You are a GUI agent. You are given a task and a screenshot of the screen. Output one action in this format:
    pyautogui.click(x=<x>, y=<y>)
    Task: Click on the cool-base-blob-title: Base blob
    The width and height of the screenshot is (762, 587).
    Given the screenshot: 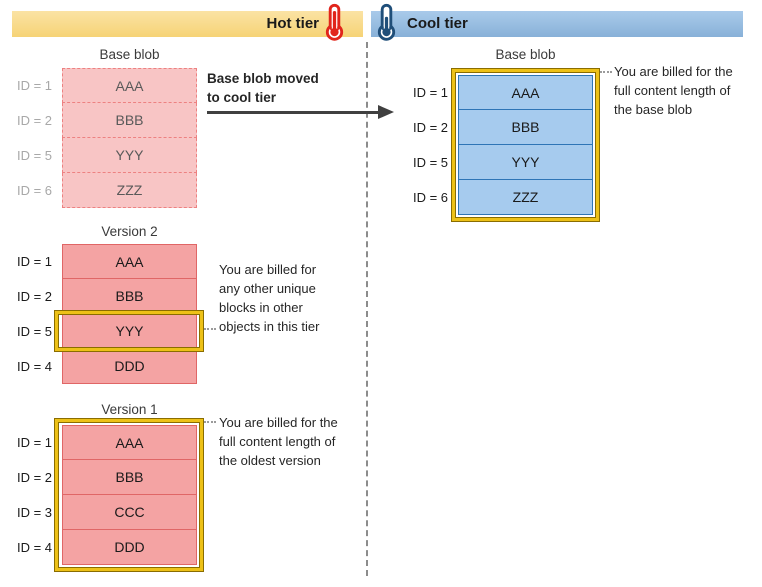 What is the action you would take?
    pyautogui.click(x=525, y=54)
    